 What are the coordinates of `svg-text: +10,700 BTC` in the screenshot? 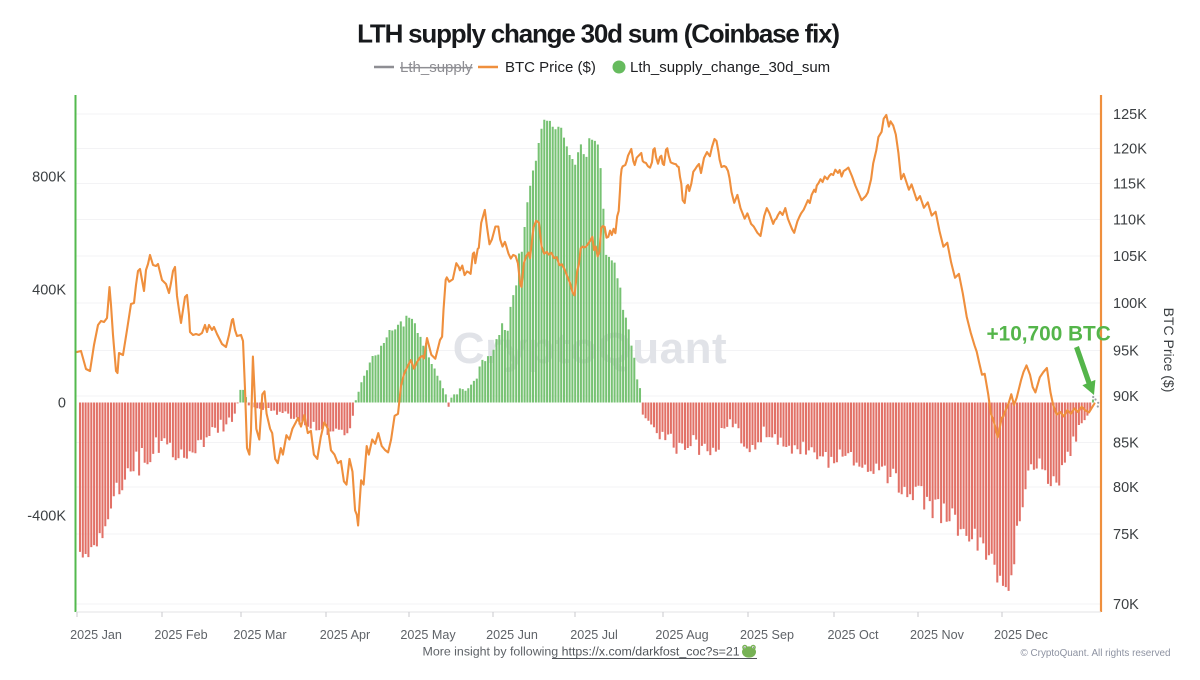 It's located at (1049, 334).